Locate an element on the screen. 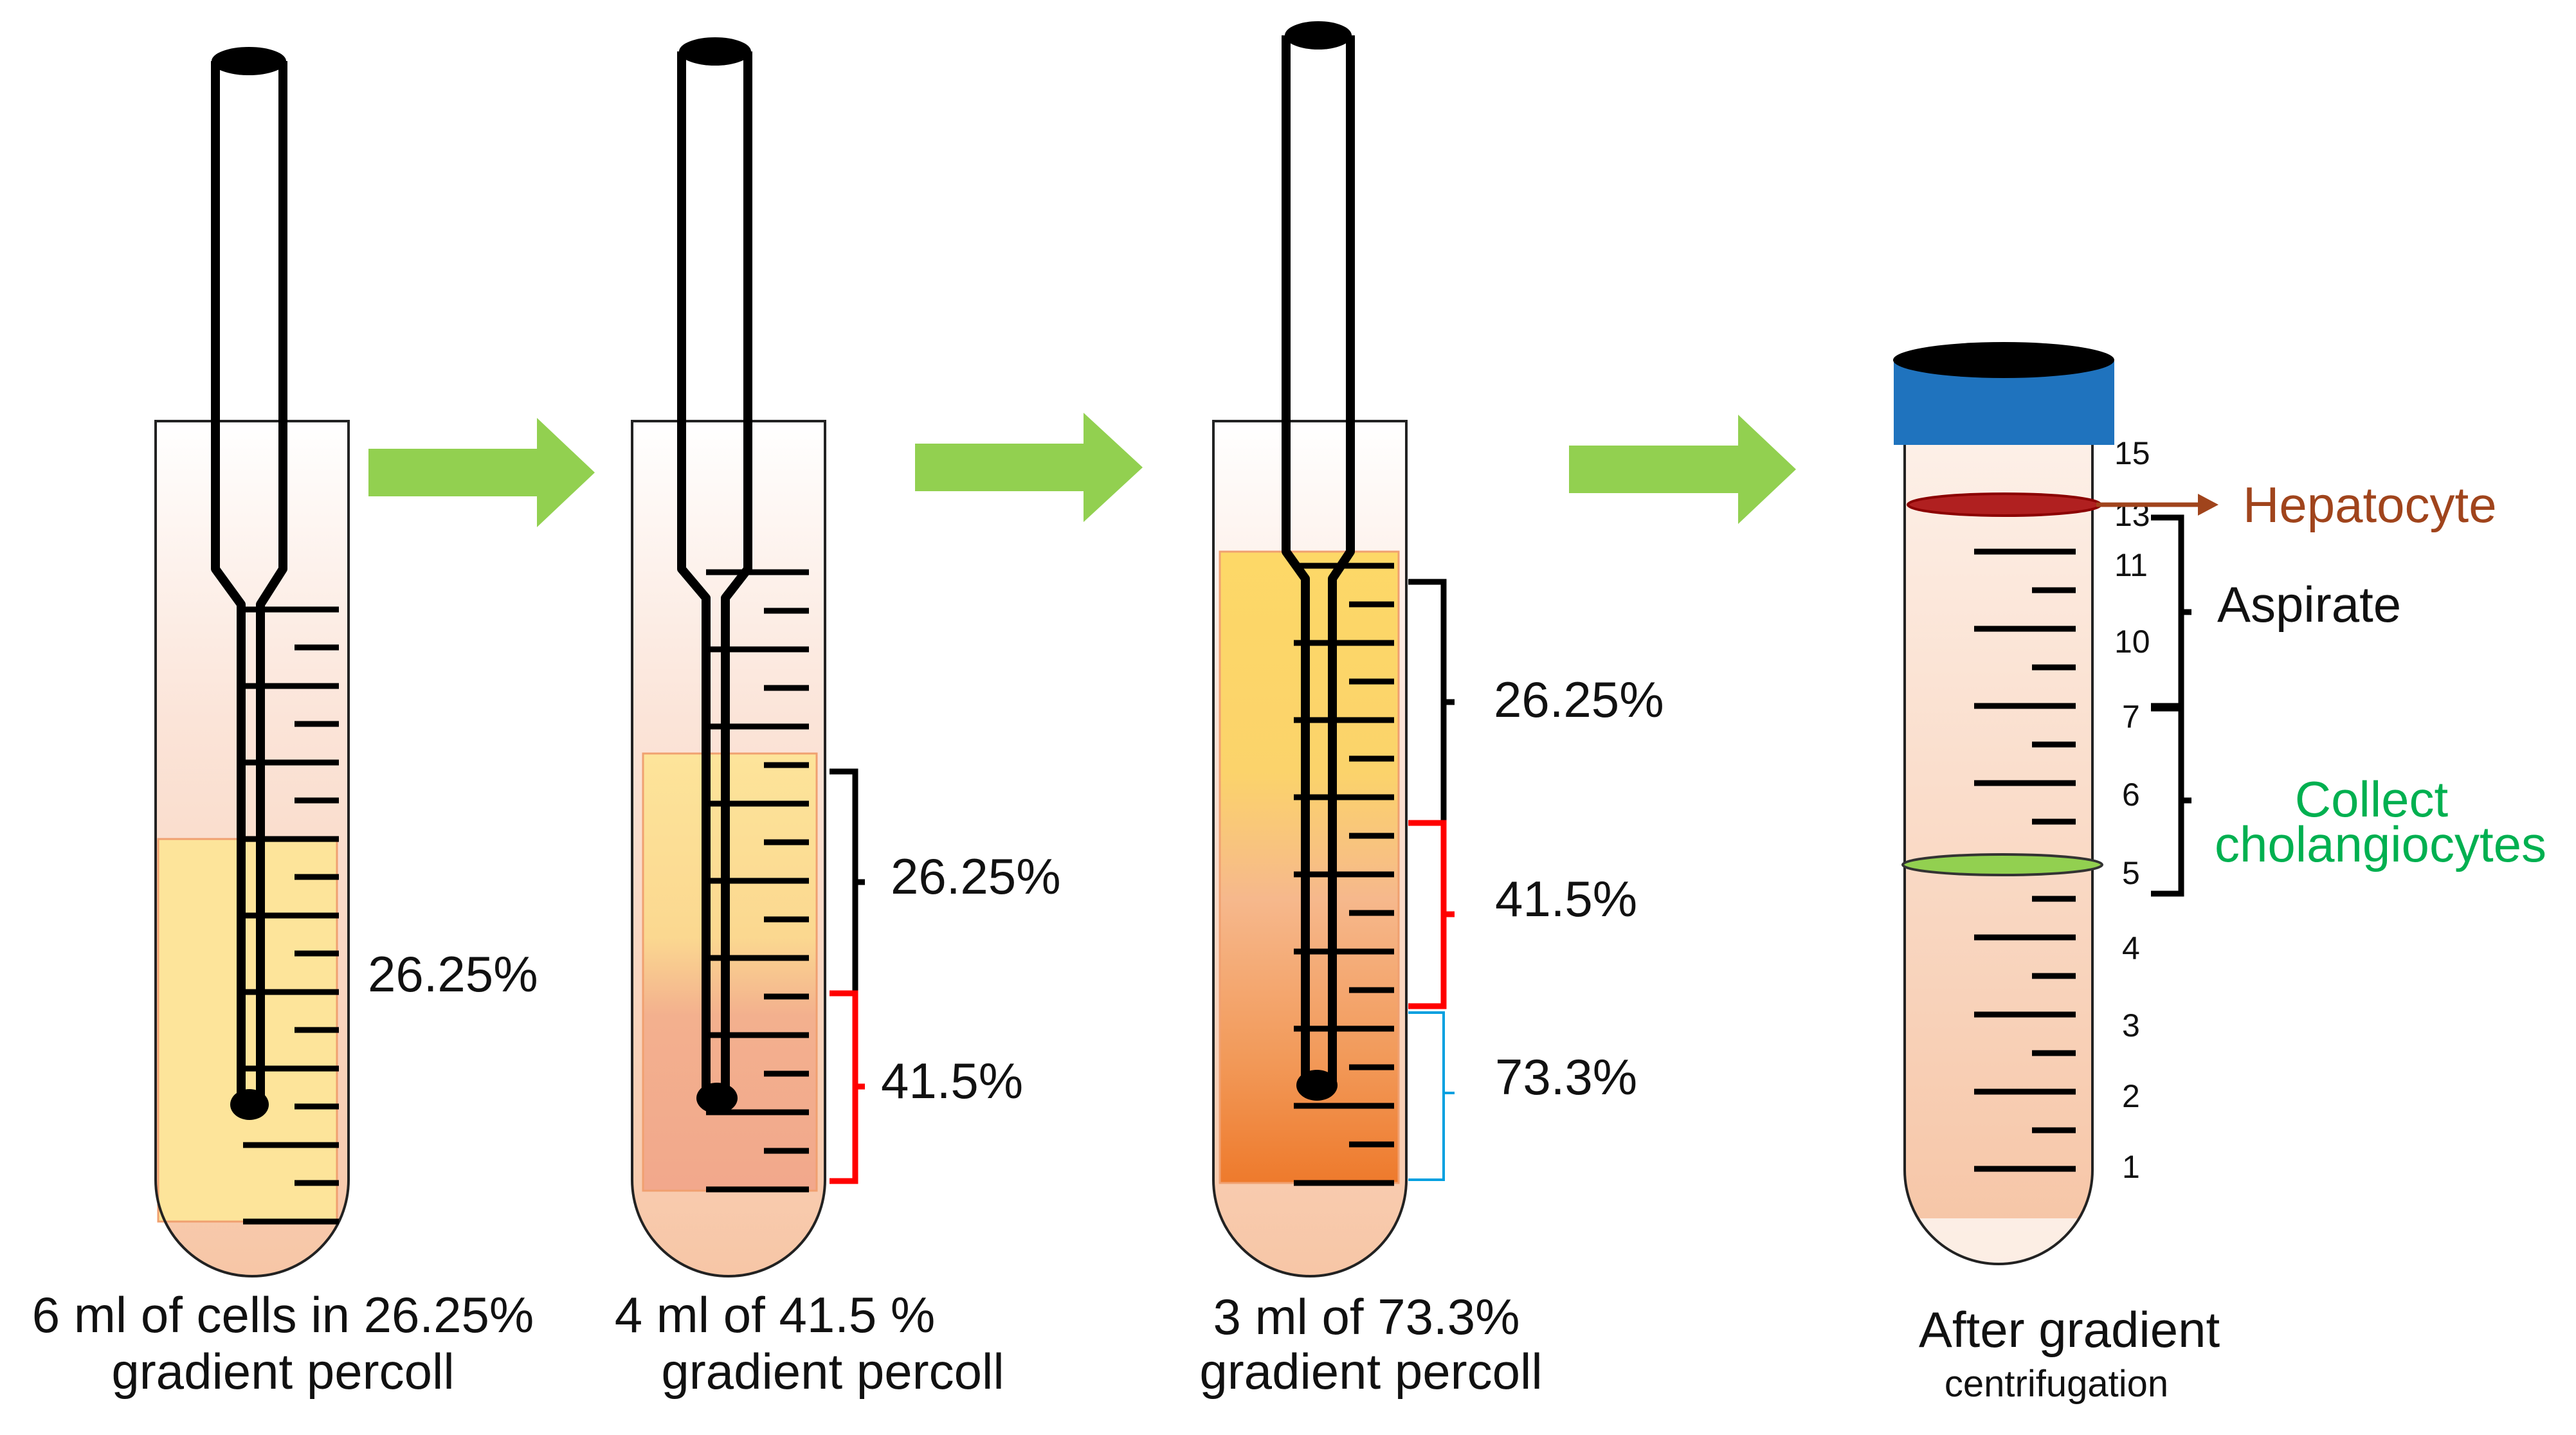 This screenshot has width=2576, height=1435. tube-bottom-clear is located at coordinates (1998, 1240).